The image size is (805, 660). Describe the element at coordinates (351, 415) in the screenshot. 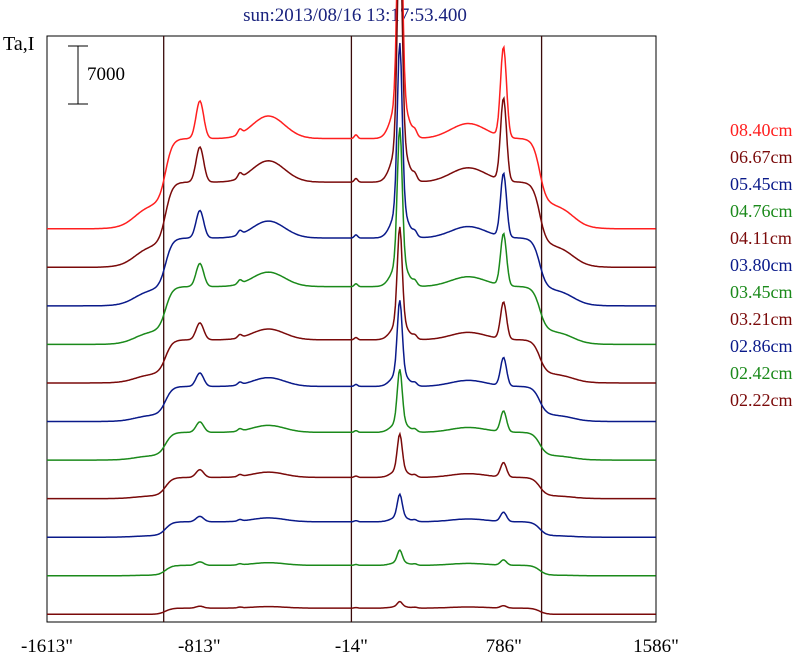

I see `series-line-03.45cm` at that location.